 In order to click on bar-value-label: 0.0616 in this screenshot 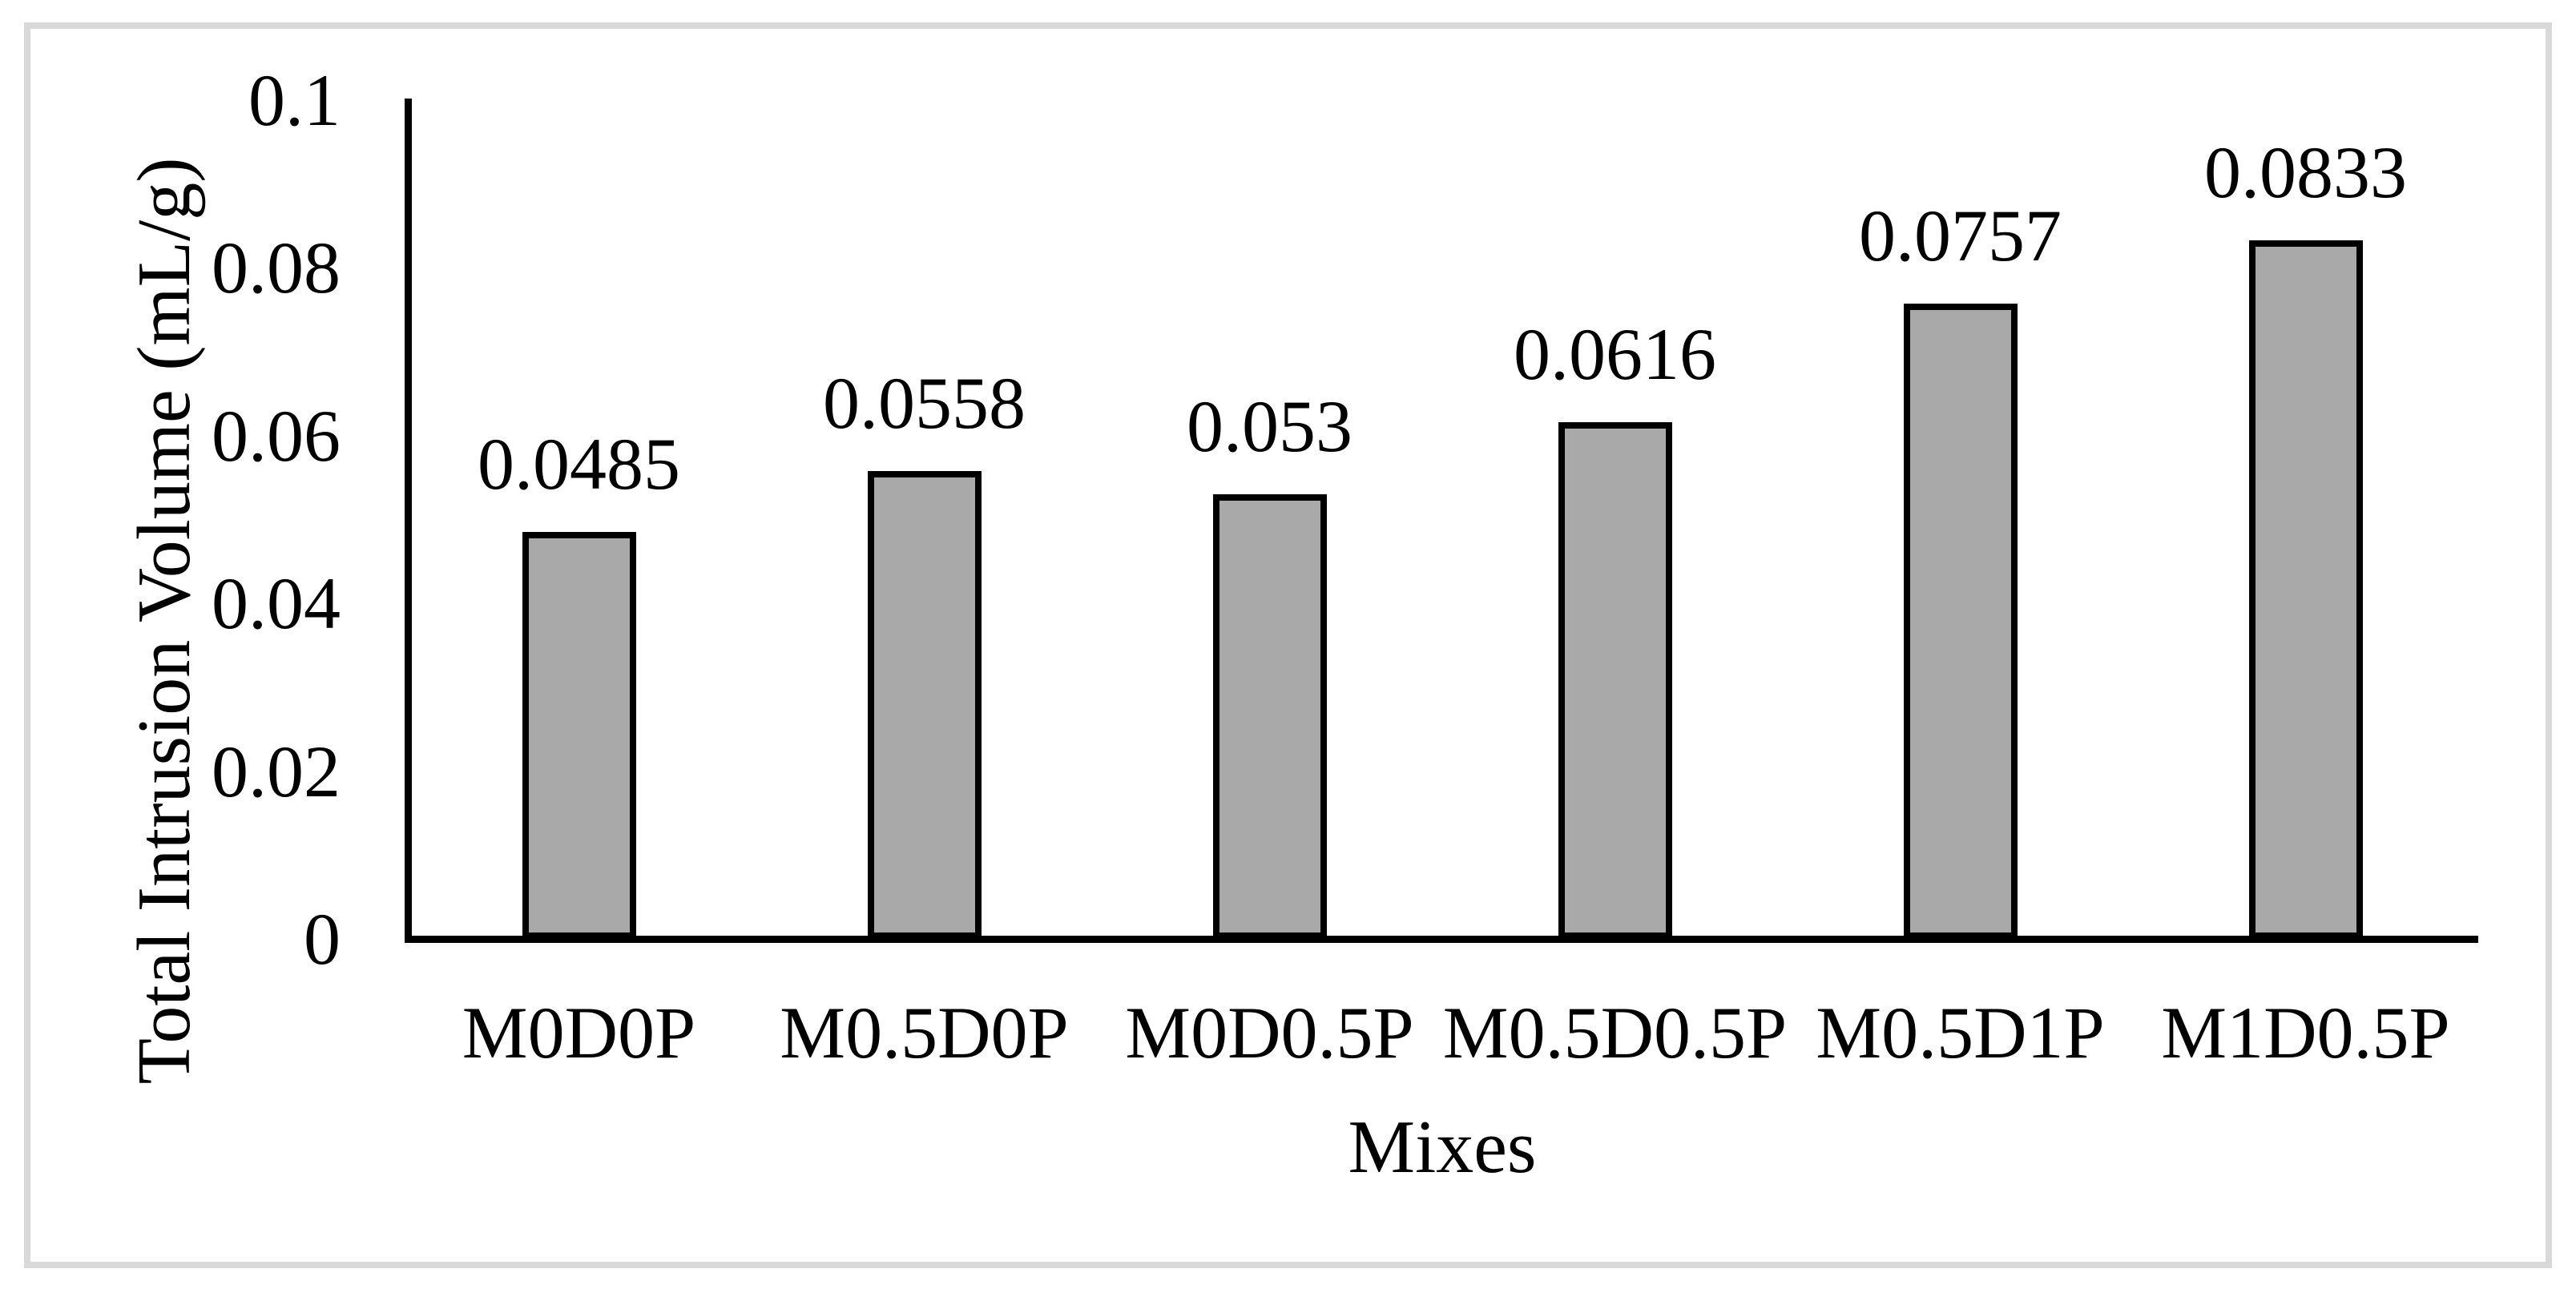, I will do `click(1615, 355)`.